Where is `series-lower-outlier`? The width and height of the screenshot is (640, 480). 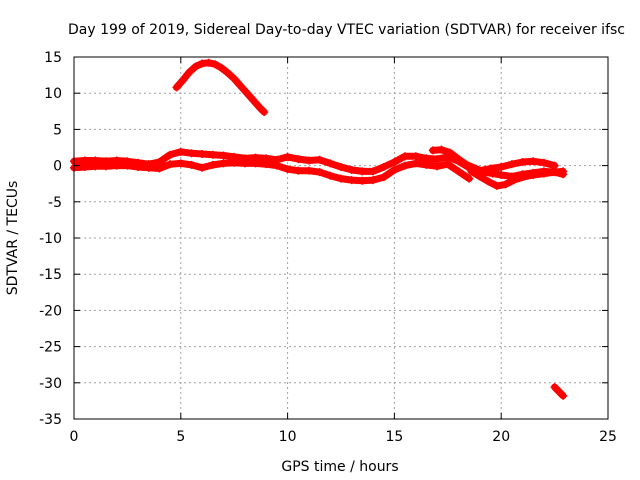
series-lower-outlier is located at coordinates (559, 391).